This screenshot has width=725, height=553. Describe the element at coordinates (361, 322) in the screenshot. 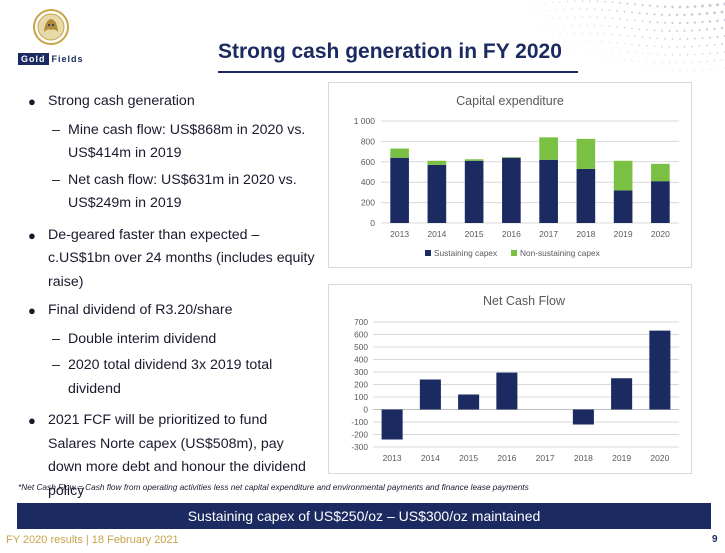

I see `y-tick-label: 700` at that location.